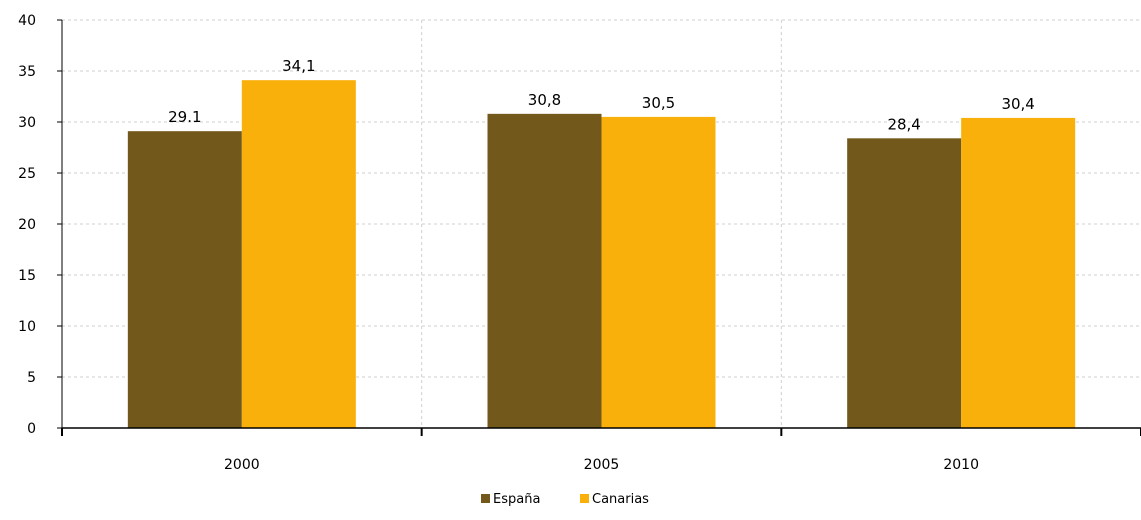  I want to click on y-axis: 0 5 10 15 20 25 30 35 40, so click(40, 225).